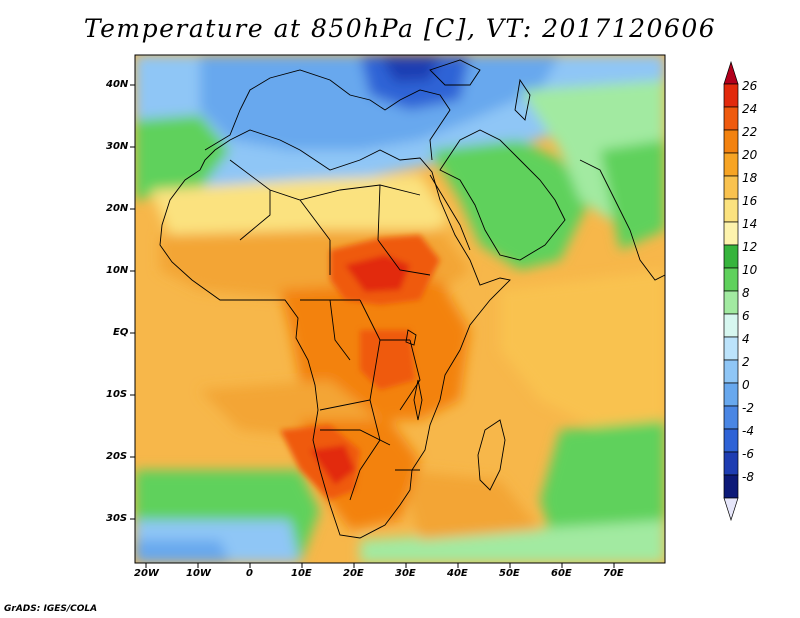  What do you see at coordinates (748, 454) in the screenshot?
I see `colorbar-label: -6` at bounding box center [748, 454].